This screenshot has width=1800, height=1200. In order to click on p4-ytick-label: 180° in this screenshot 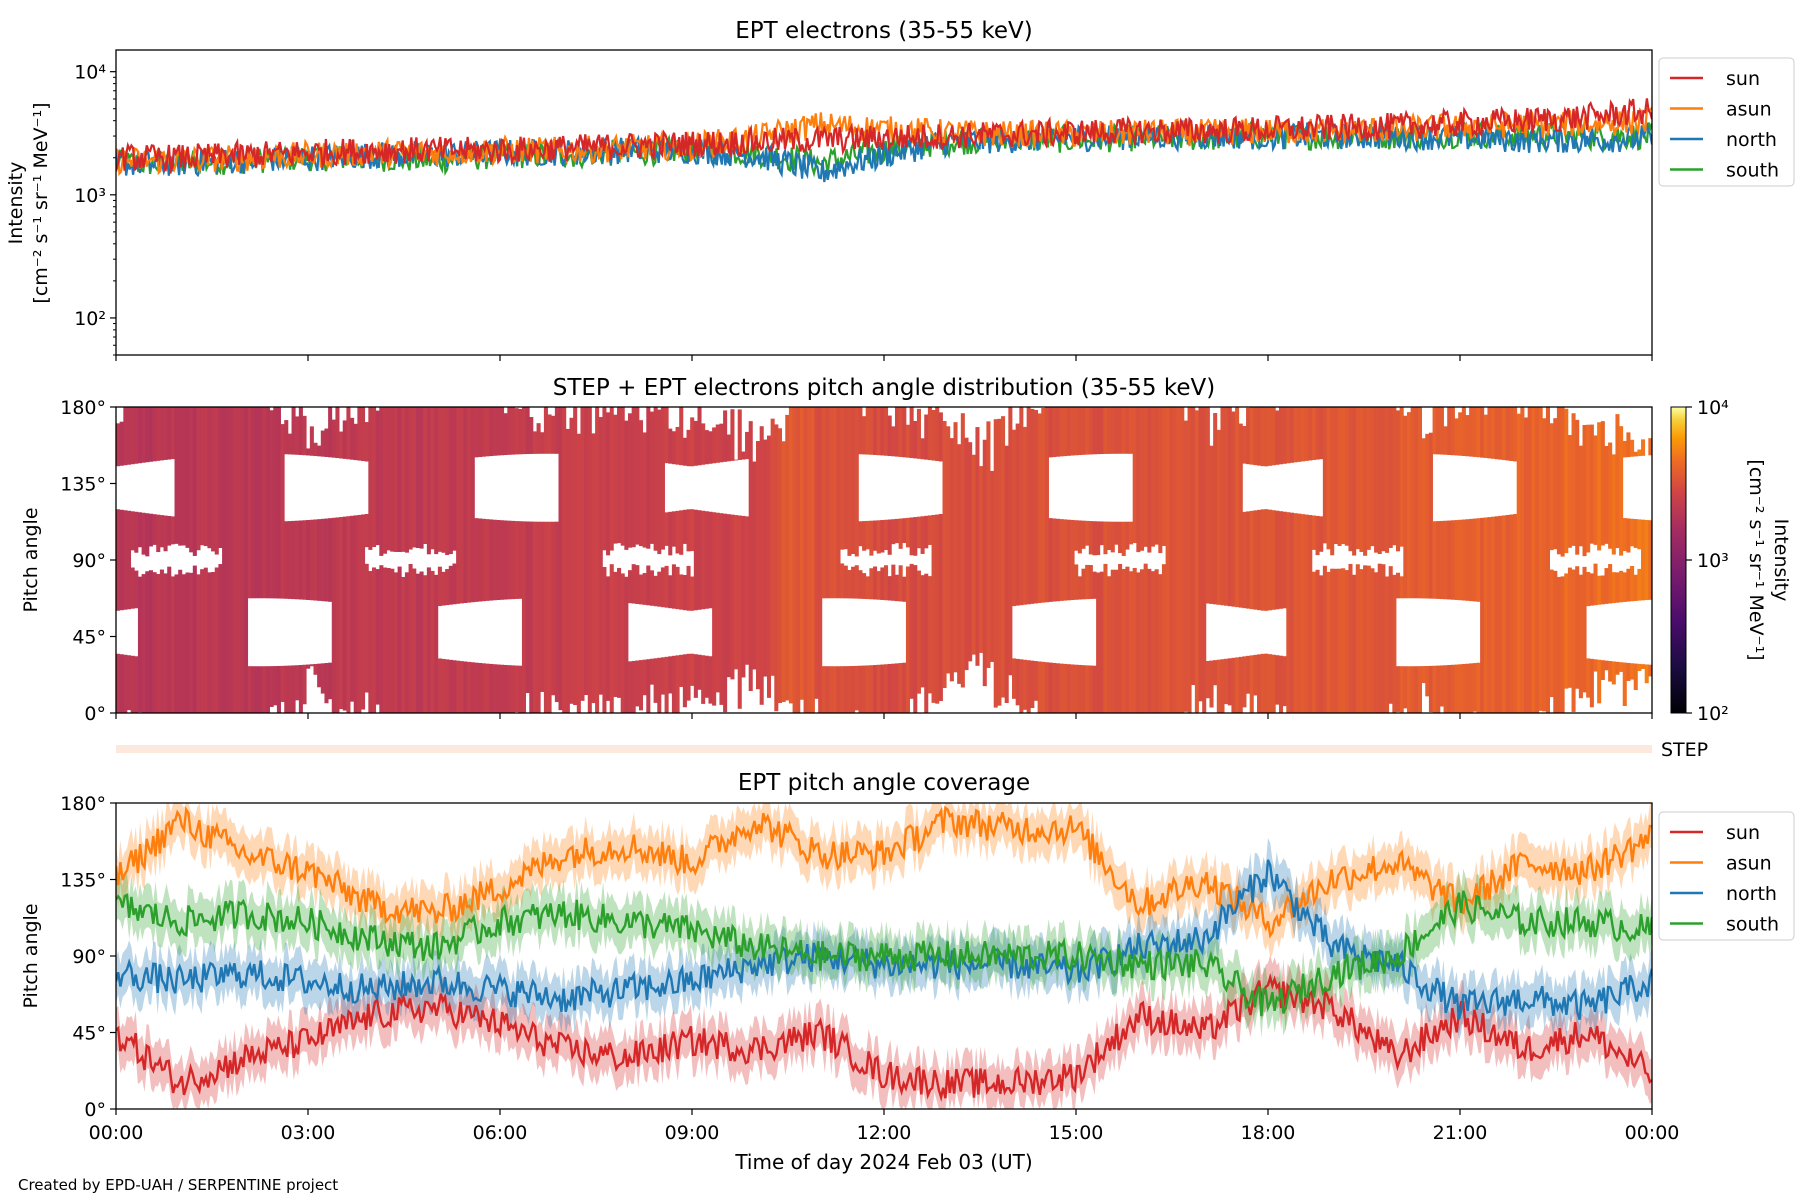, I will do `click(83, 804)`.